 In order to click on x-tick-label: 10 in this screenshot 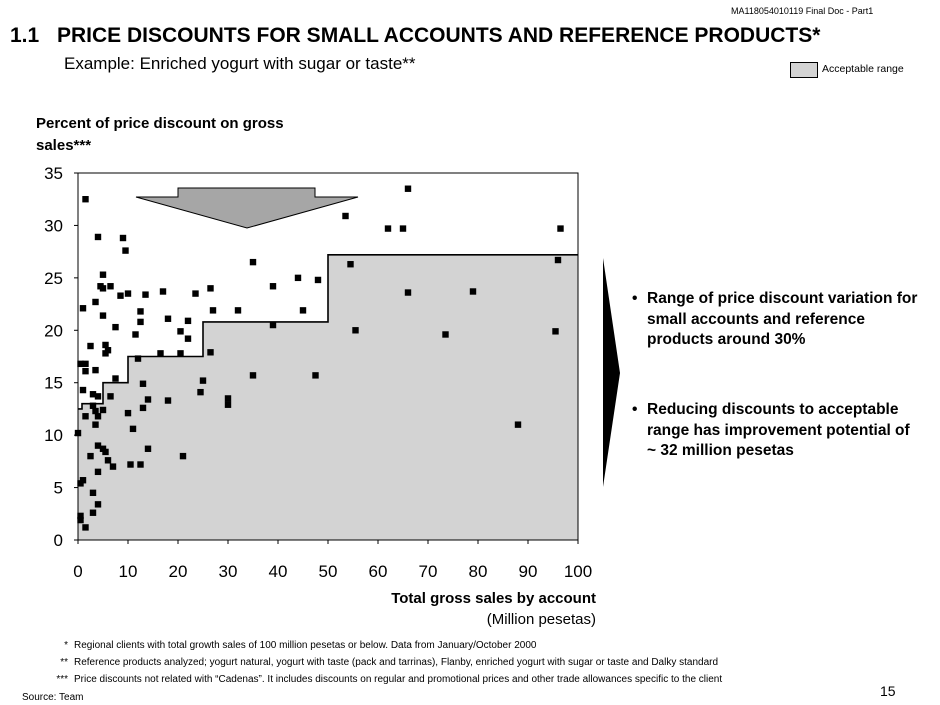, I will do `click(128, 571)`.